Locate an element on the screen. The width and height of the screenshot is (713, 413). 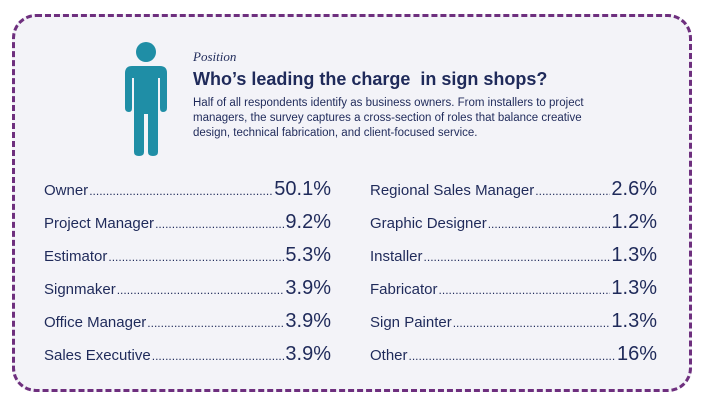
role-label: Regional Sales Manager is located at coordinates (452, 190).